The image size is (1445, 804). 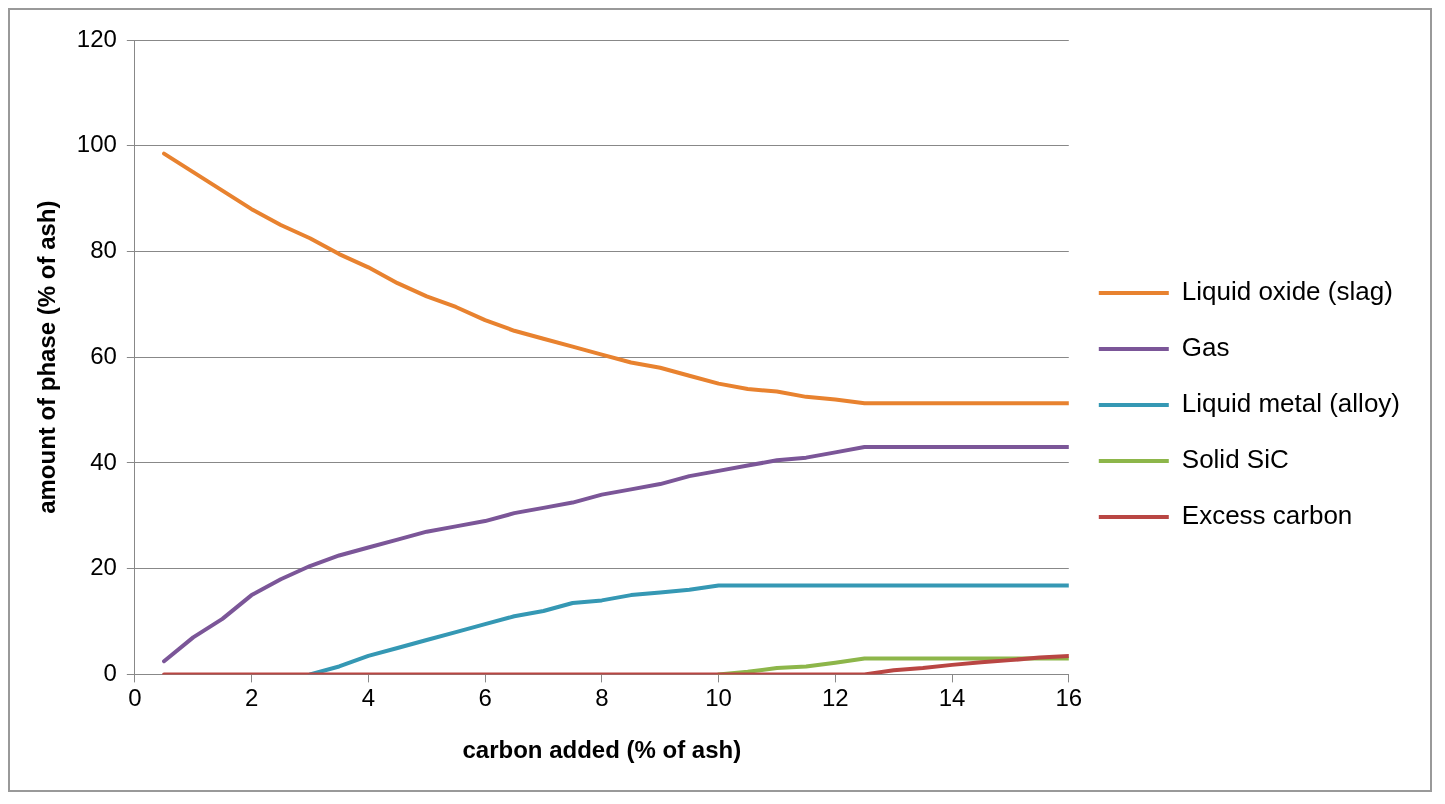 I want to click on x-tick-label: 14, so click(x=952, y=698).